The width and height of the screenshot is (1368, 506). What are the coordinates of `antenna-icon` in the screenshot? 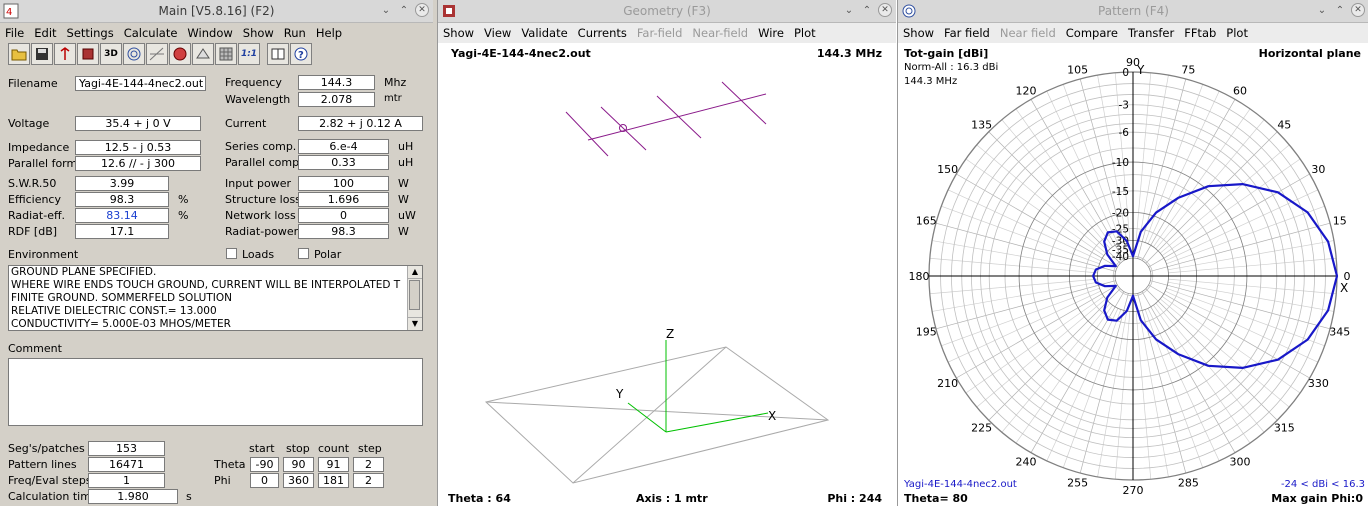 It's located at (65, 54).